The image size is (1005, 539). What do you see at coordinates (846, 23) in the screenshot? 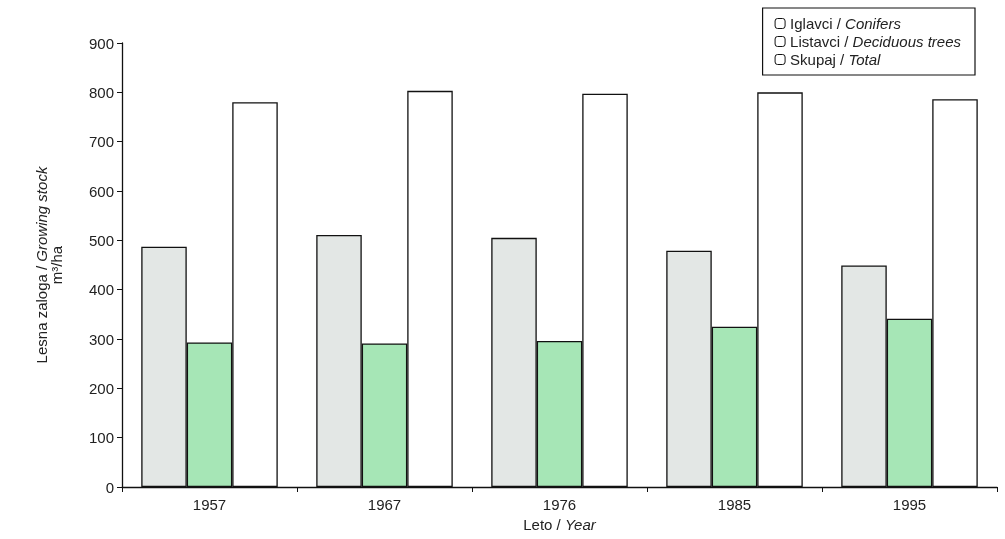
I see `legend-label: Iglavci / Conifers` at bounding box center [846, 23].